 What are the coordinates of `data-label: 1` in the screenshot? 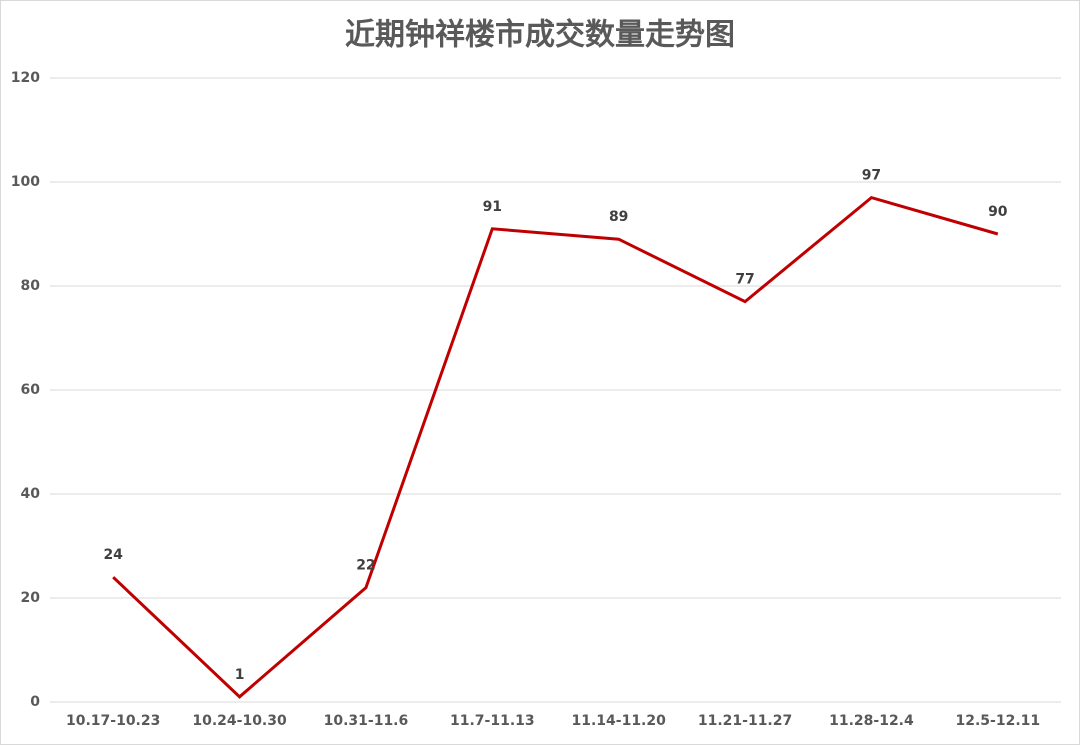 It's located at (240, 675).